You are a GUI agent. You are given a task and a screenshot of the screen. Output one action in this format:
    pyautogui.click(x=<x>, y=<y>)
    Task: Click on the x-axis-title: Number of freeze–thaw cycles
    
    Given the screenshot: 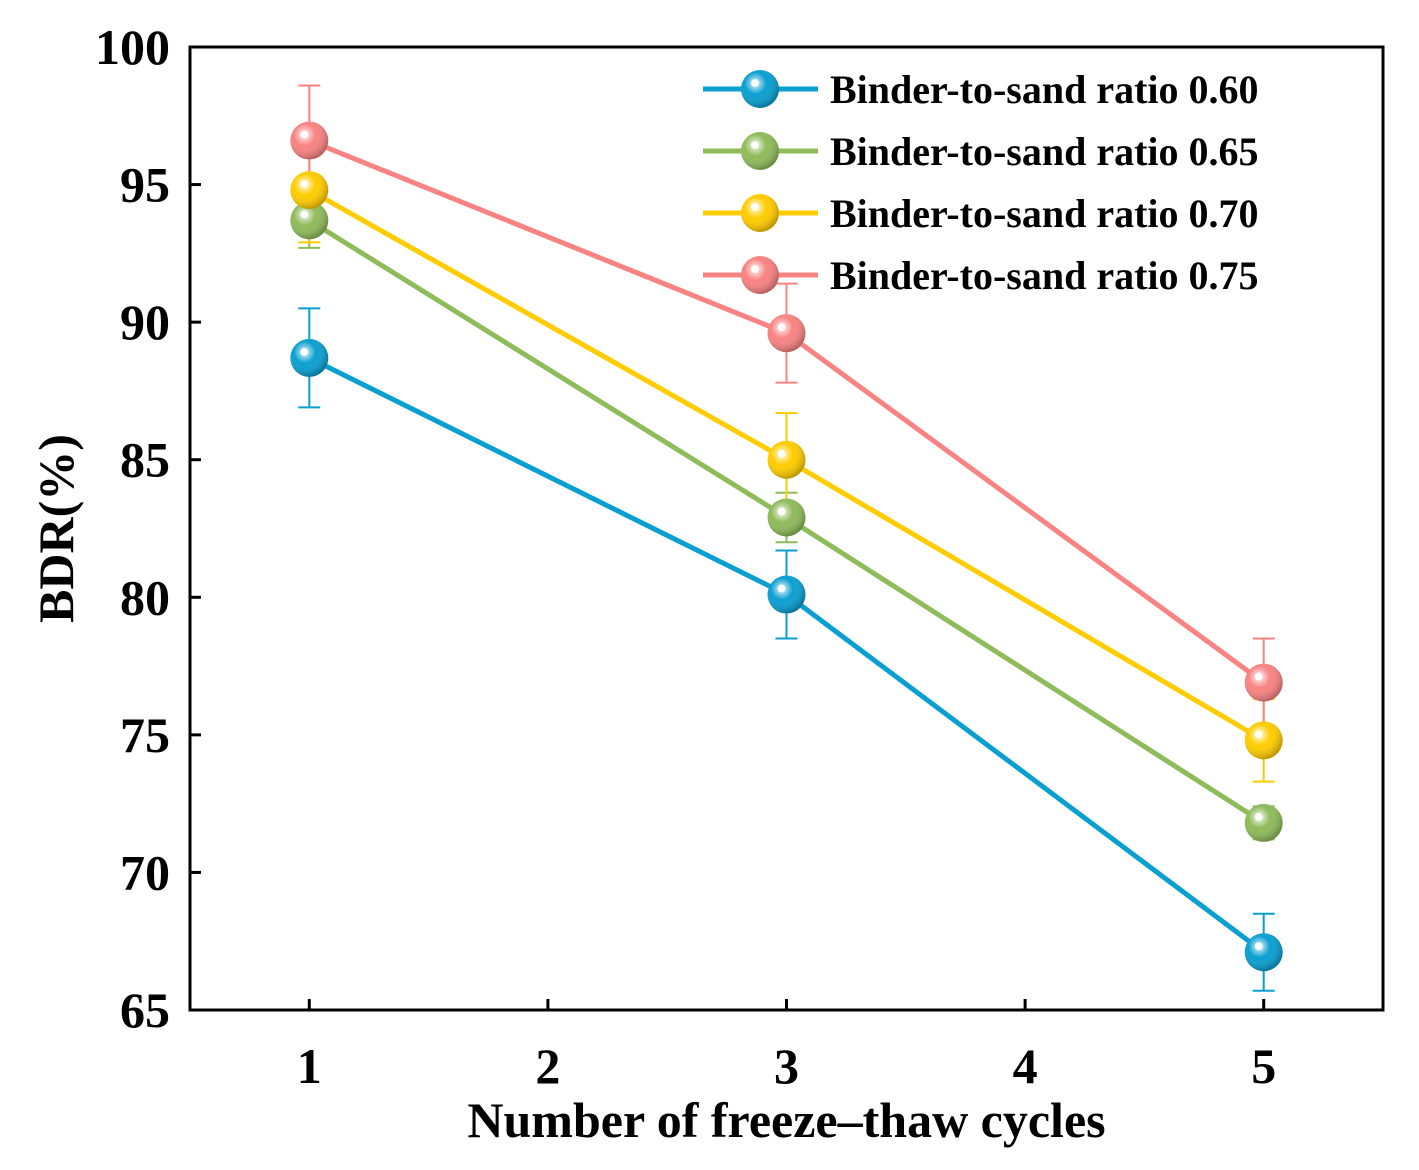 What is the action you would take?
    pyautogui.click(x=786, y=1120)
    